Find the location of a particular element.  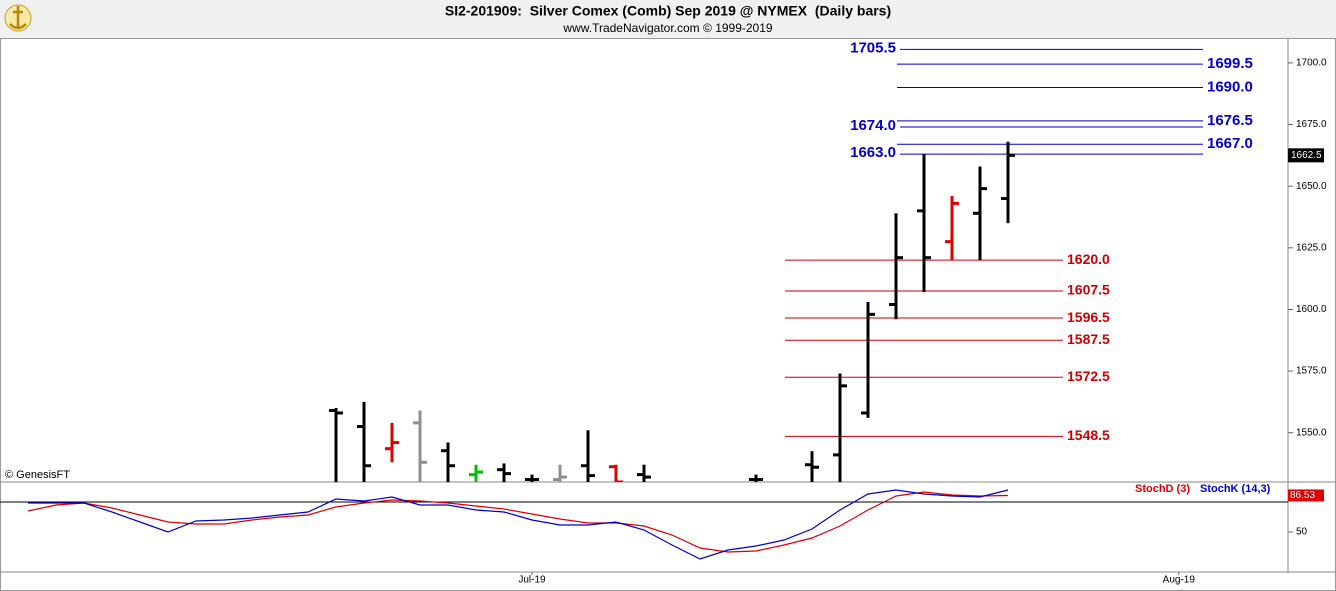

last-stoch-box is located at coordinates (1306, 495).